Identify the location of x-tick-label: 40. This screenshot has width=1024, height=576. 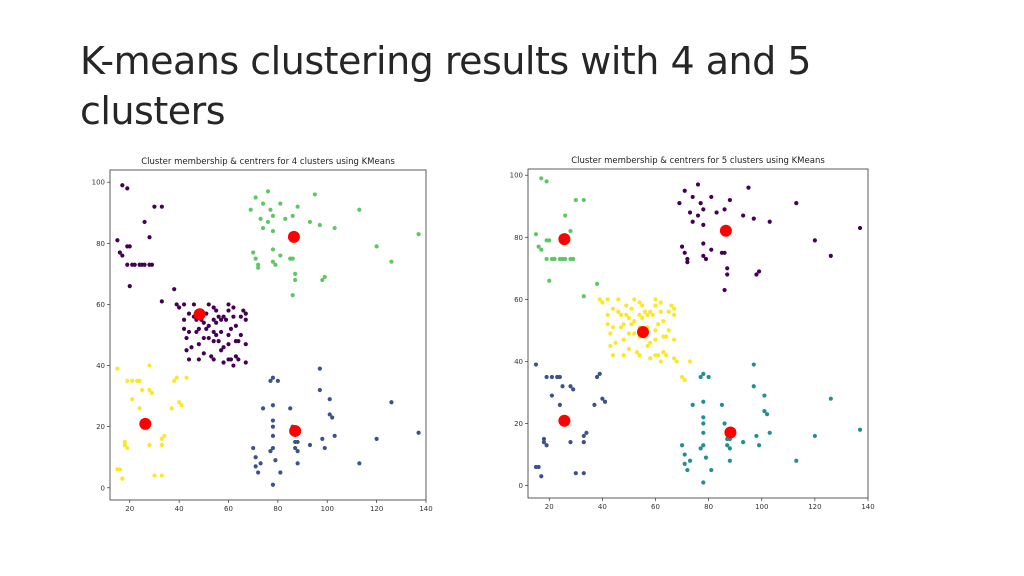
(602, 507).